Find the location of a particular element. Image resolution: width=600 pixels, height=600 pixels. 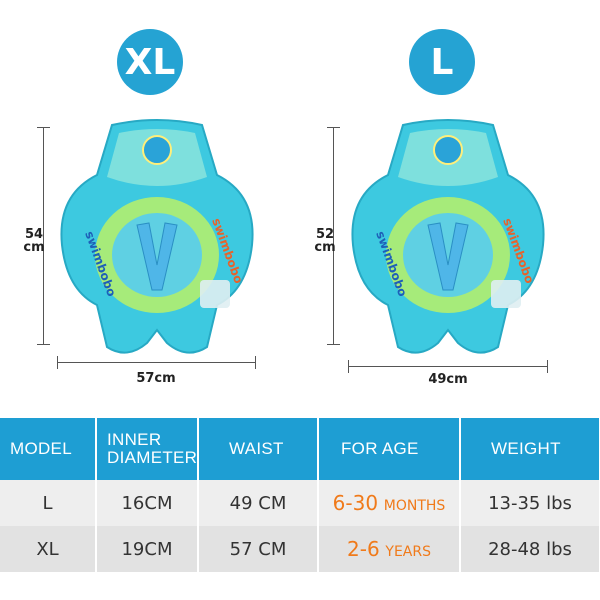

cell-for-age: 2-6 YEARS is located at coordinates (389, 549).